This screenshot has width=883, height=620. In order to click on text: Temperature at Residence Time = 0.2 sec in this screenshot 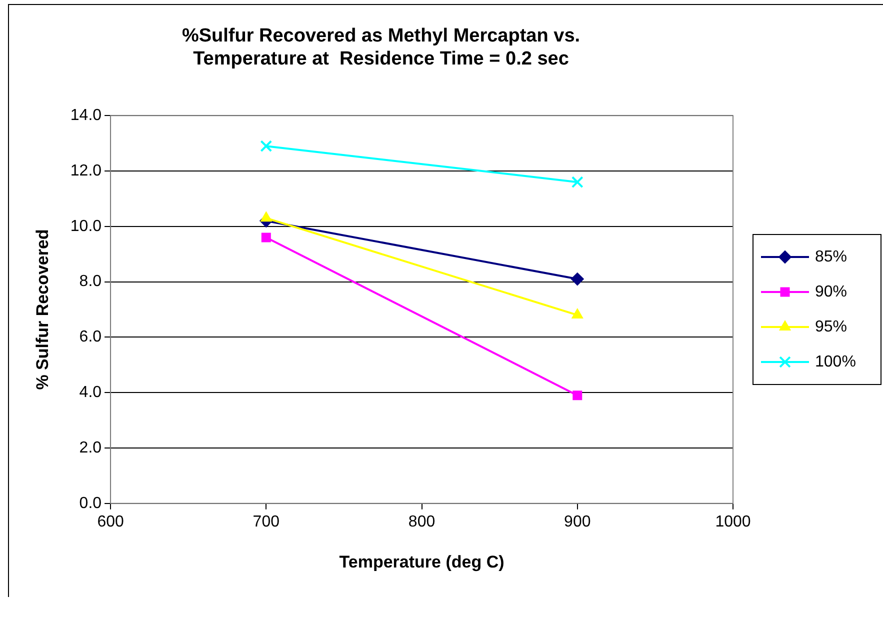, I will do `click(381, 59)`.